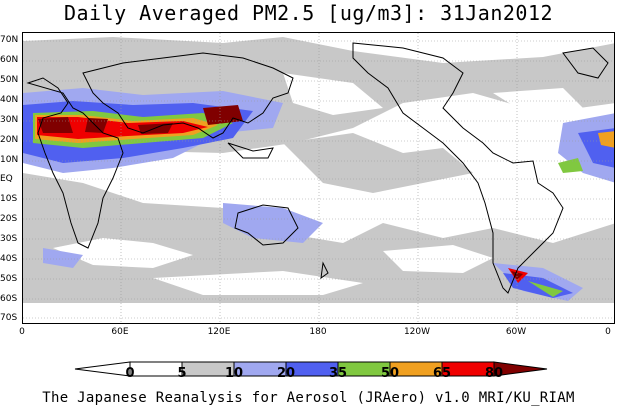  What do you see at coordinates (390, 373) in the screenshot?
I see `colorbar-level: 50` at bounding box center [390, 373].